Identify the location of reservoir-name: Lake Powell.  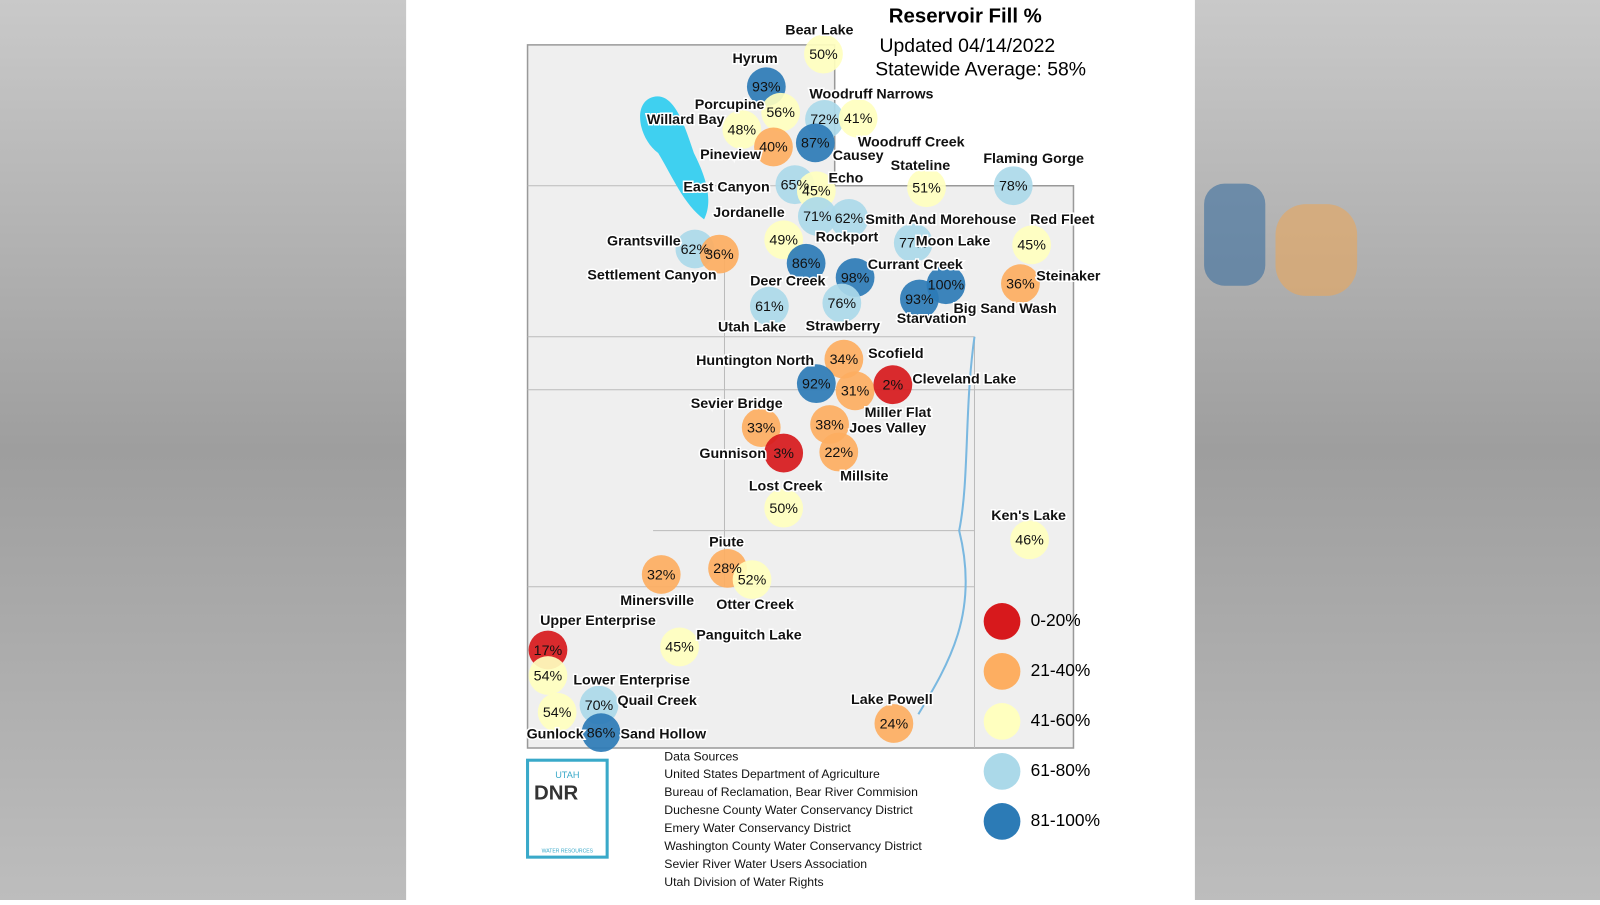
(892, 700).